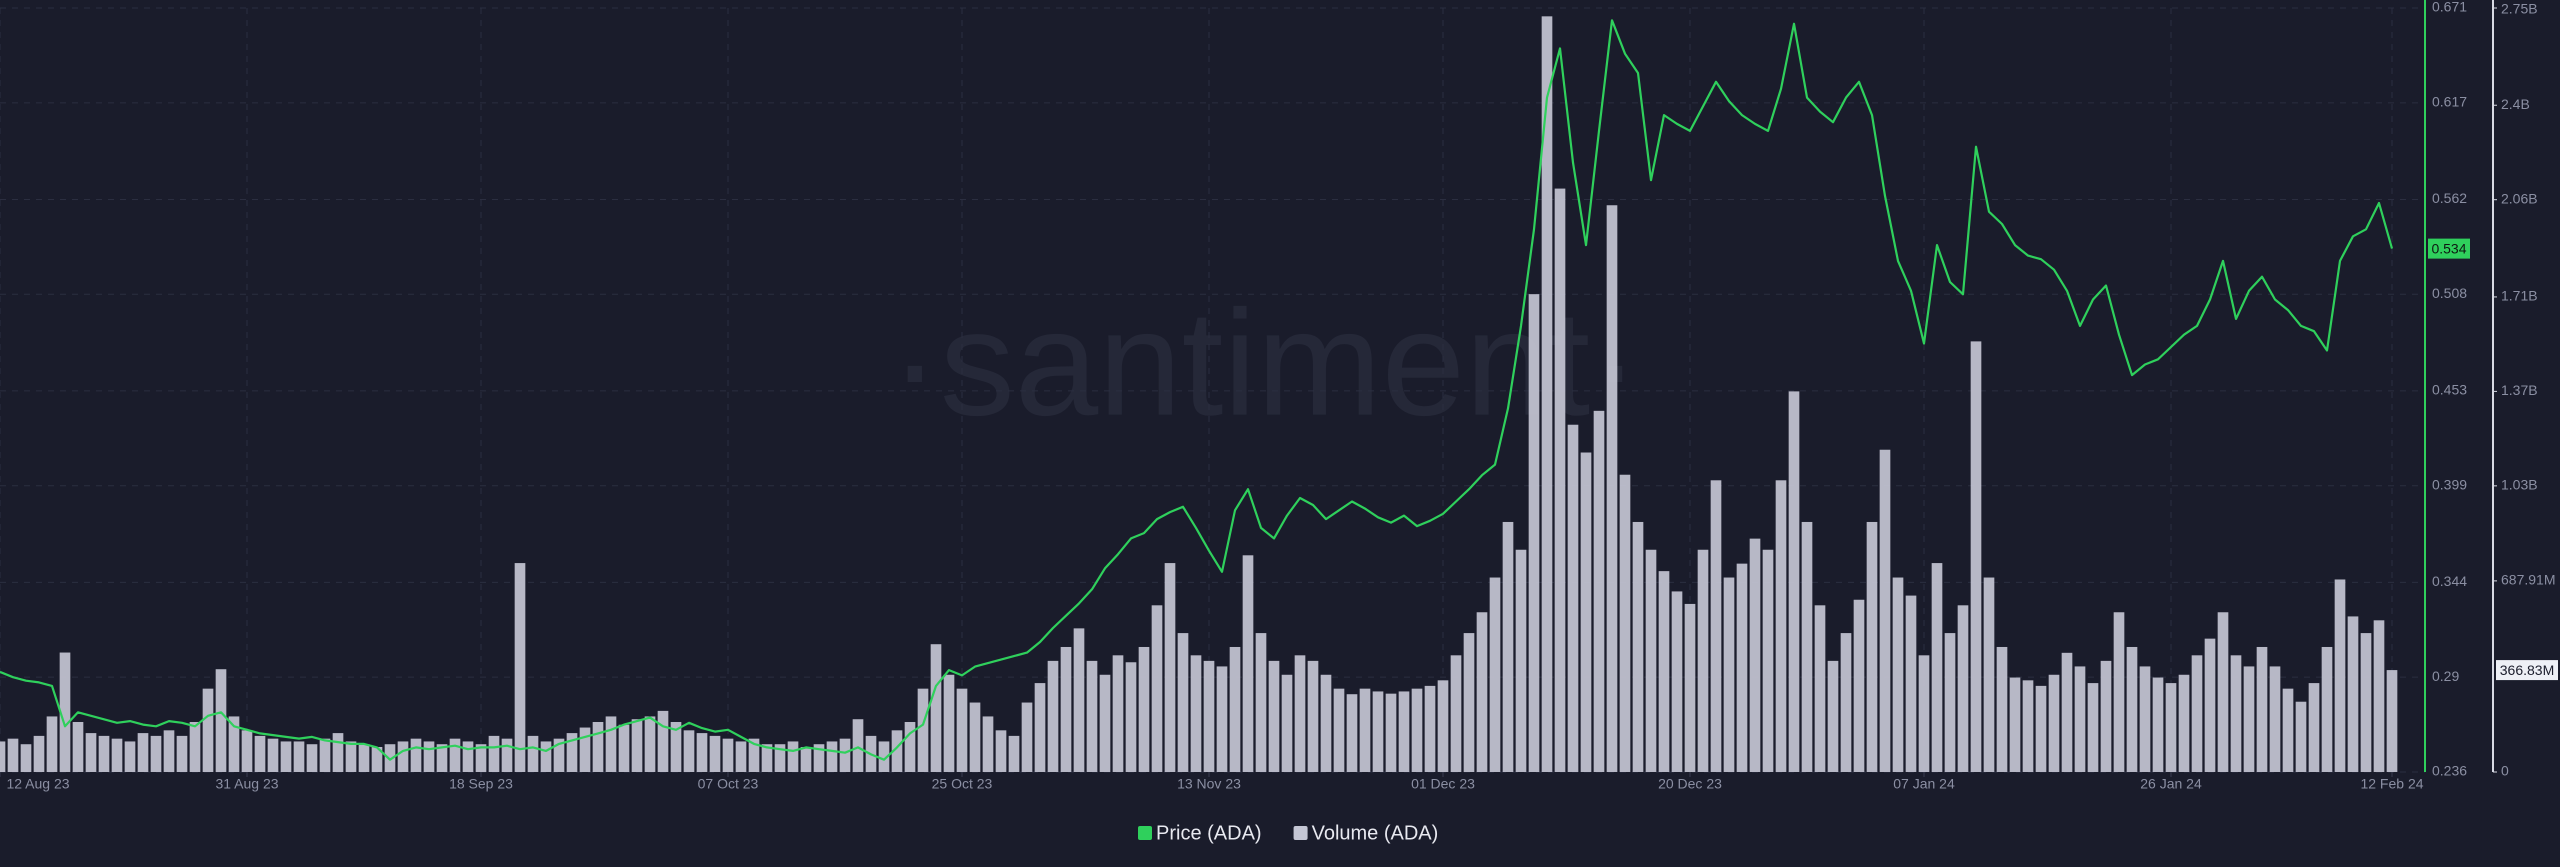  Describe the element at coordinates (962, 784) in the screenshot. I see `x-tick-label: 25 Oct 23` at that location.